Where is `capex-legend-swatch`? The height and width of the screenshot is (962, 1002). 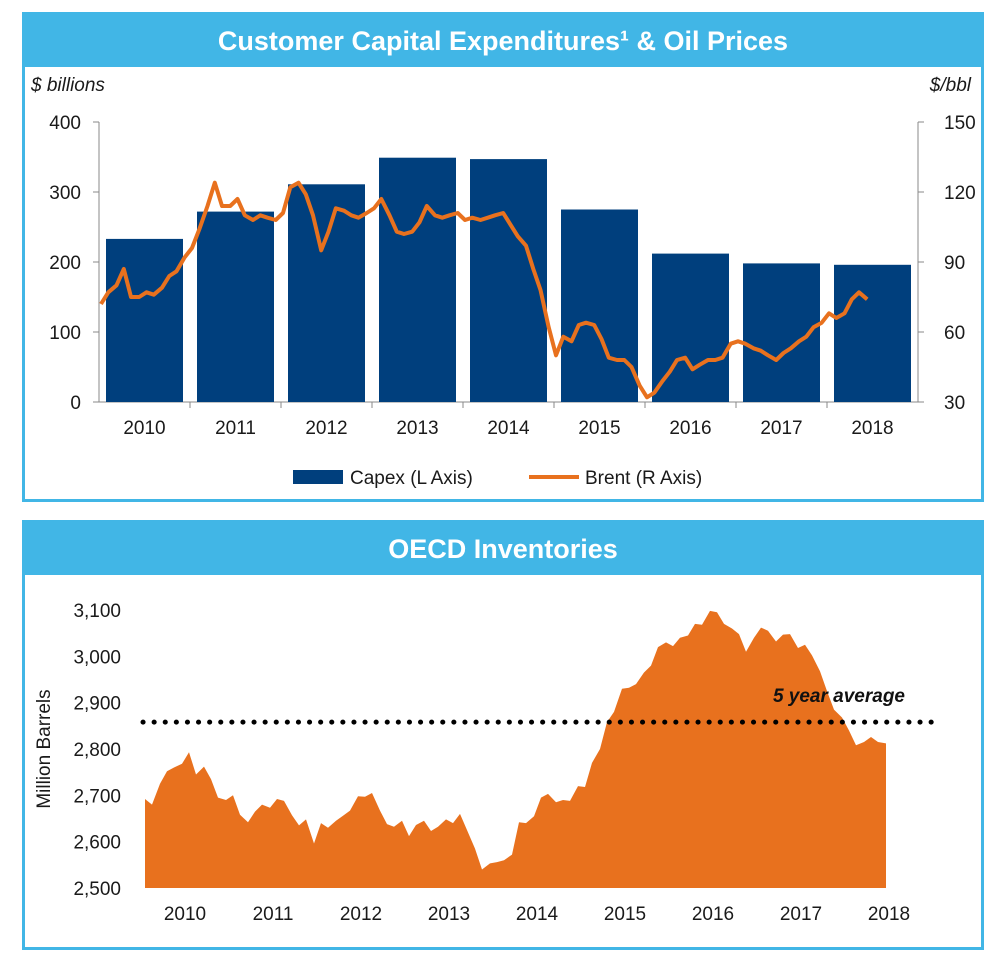
capex-legend-swatch is located at coordinates (318, 477).